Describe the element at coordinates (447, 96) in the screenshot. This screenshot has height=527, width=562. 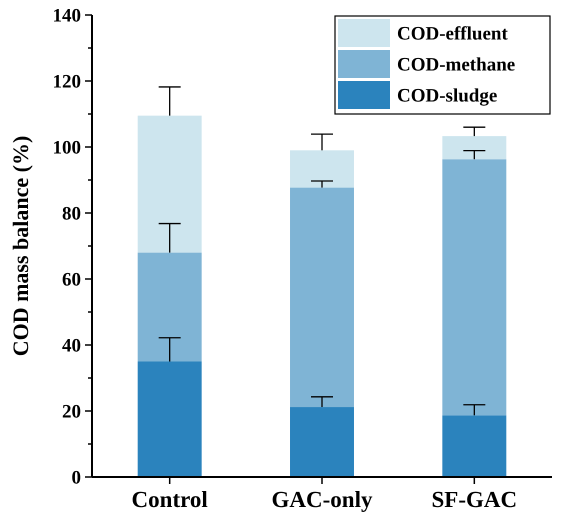
I see `legend-label: COD-sludge` at that location.